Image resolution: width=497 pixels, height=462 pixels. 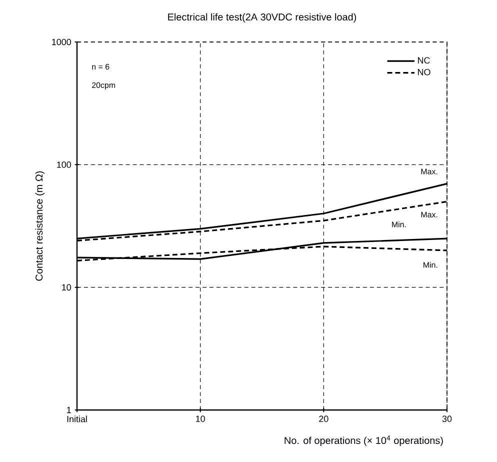 I want to click on x-tick-label: 10, so click(x=200, y=419).